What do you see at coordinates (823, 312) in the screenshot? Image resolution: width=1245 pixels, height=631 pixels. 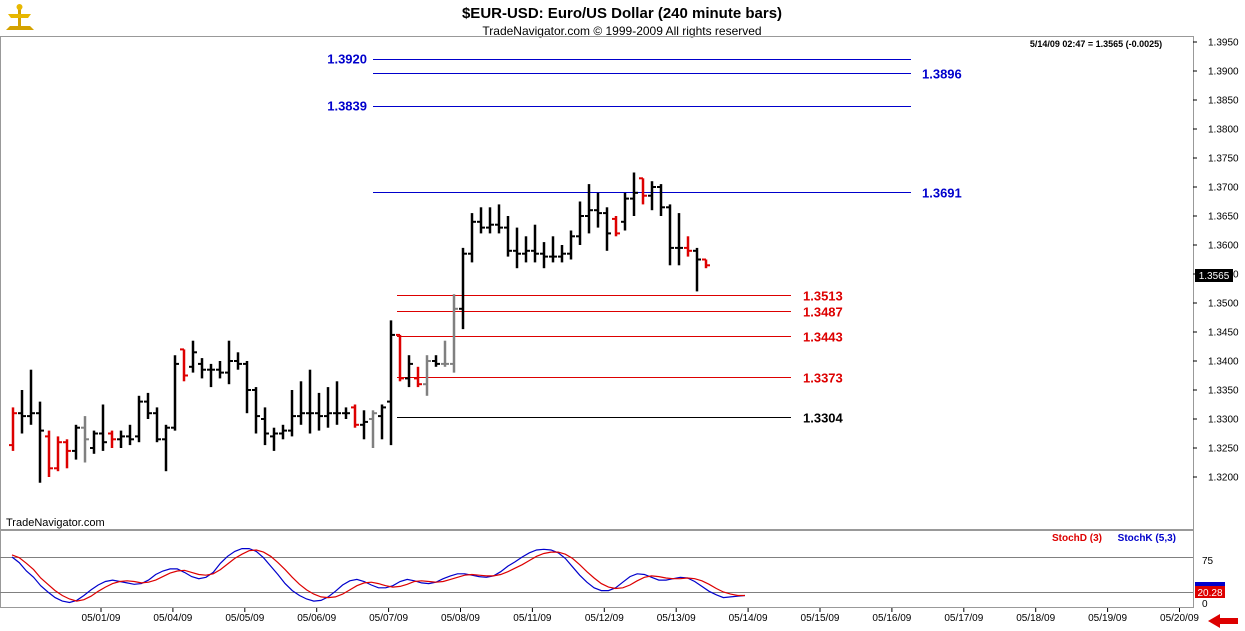 I see `level-label: 1.3487` at bounding box center [823, 312].